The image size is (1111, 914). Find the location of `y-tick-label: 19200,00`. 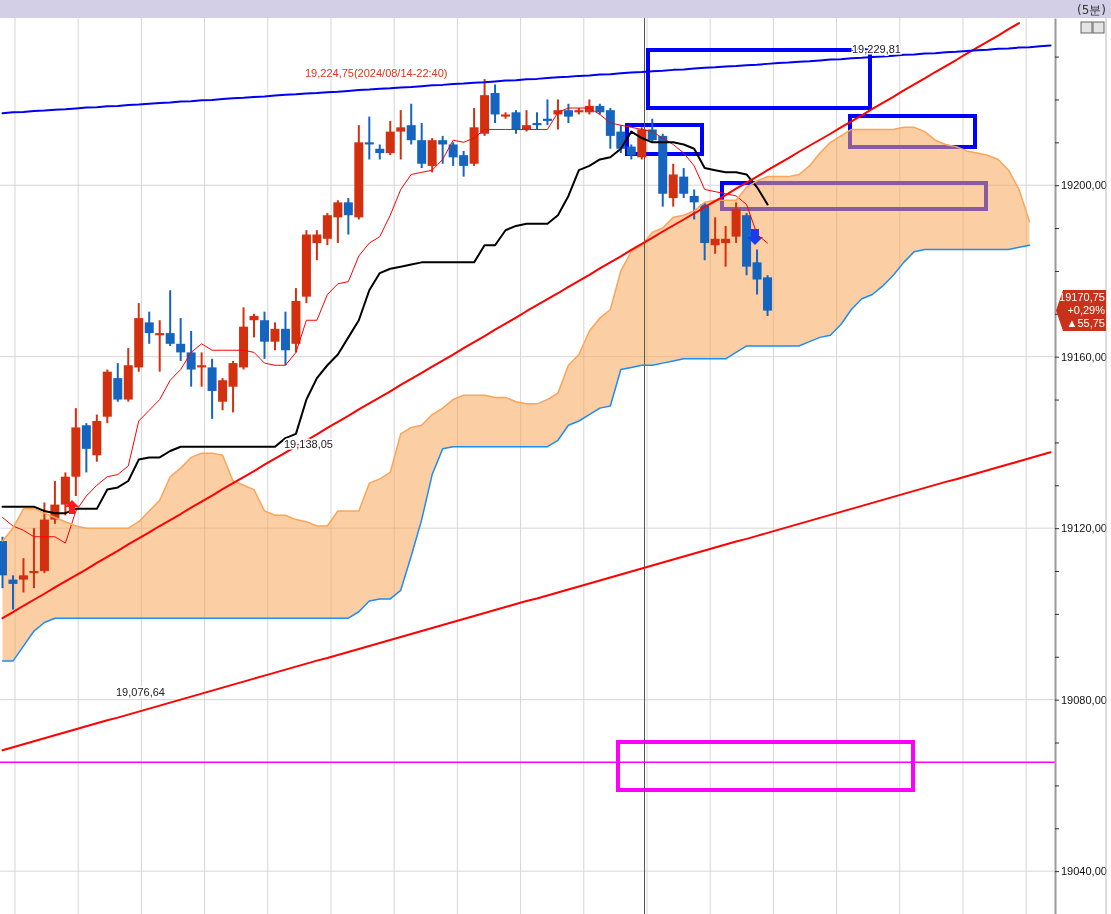

y-tick-label: 19200,00 is located at coordinates (1084, 185).